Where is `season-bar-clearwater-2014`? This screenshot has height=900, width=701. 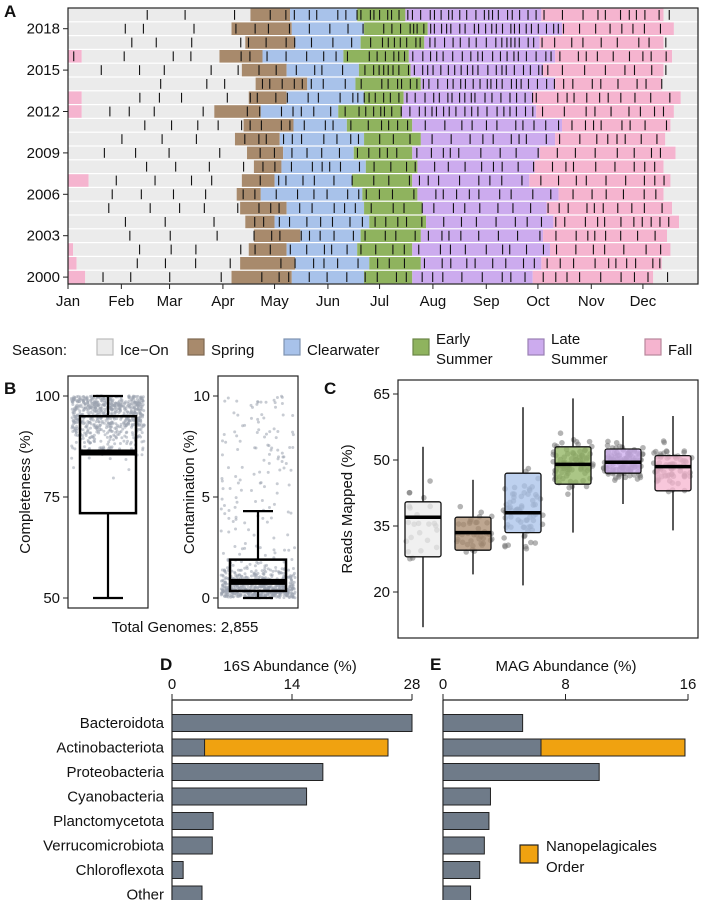
season-bar-clearwater-2014 is located at coordinates (331, 84).